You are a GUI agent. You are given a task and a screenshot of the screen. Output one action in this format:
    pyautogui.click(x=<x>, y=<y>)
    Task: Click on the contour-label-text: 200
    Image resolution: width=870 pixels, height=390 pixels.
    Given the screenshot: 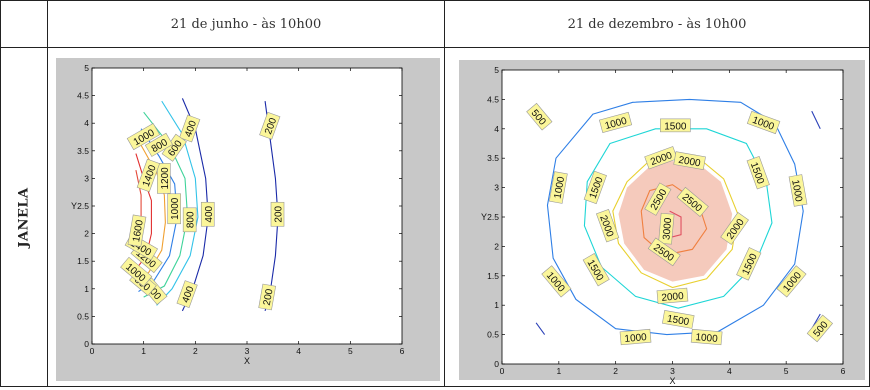 What is the action you would take?
    pyautogui.click(x=269, y=297)
    